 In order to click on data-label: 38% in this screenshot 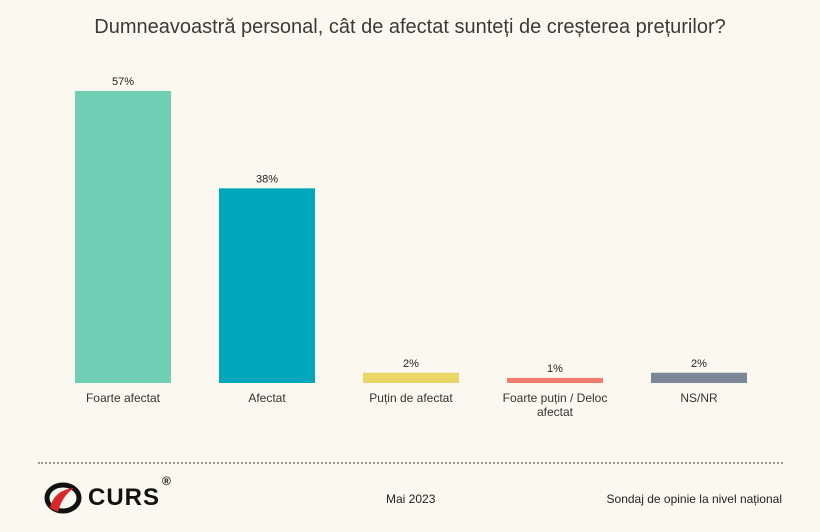, I will do `click(267, 179)`.